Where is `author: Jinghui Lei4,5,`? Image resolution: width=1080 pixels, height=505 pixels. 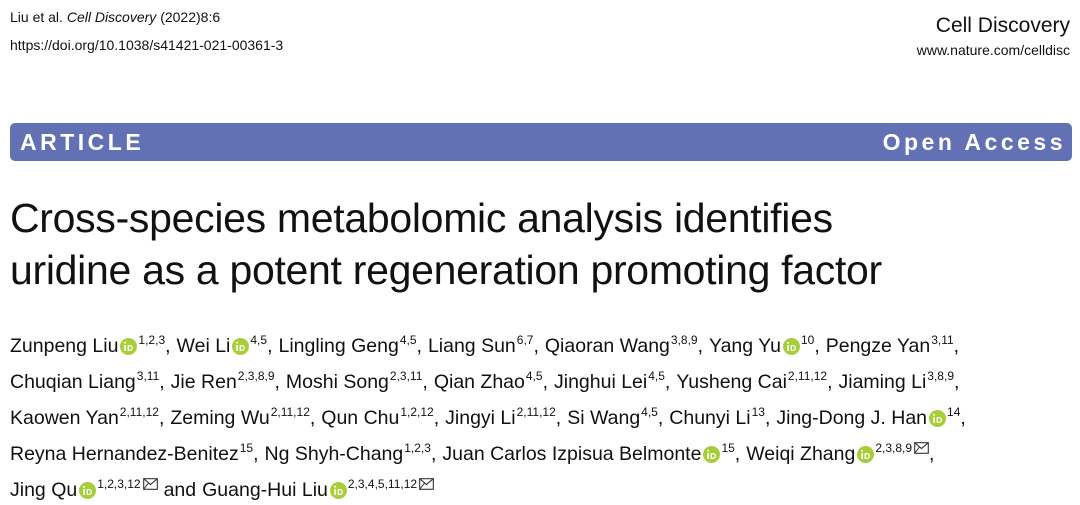 author: Jinghui Lei4,5, is located at coordinates (612, 379).